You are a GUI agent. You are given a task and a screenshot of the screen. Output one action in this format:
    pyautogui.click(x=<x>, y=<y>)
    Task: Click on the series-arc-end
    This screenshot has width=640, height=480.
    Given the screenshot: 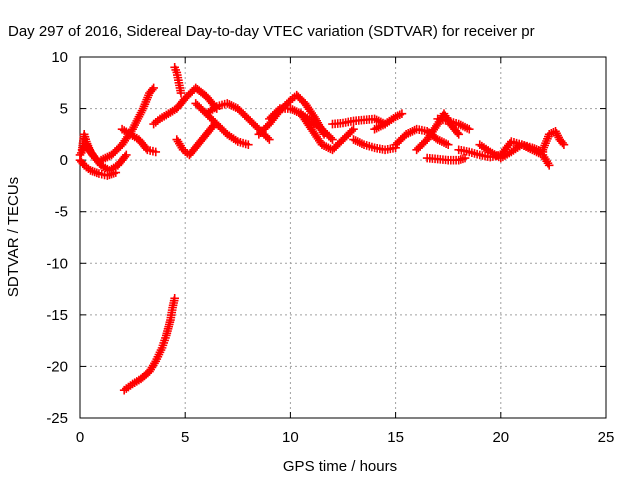 What is the action you would take?
    pyautogui.click(x=553, y=140)
    